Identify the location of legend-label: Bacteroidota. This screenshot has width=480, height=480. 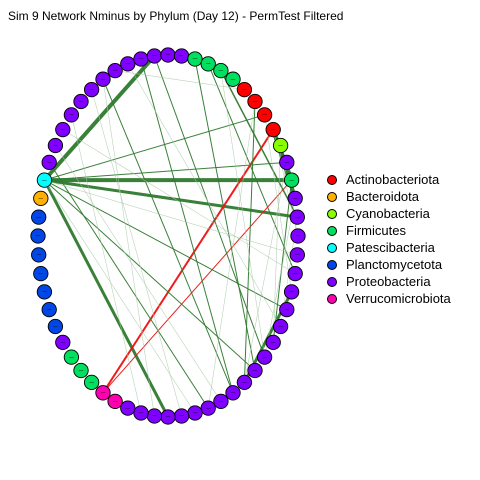
(382, 196).